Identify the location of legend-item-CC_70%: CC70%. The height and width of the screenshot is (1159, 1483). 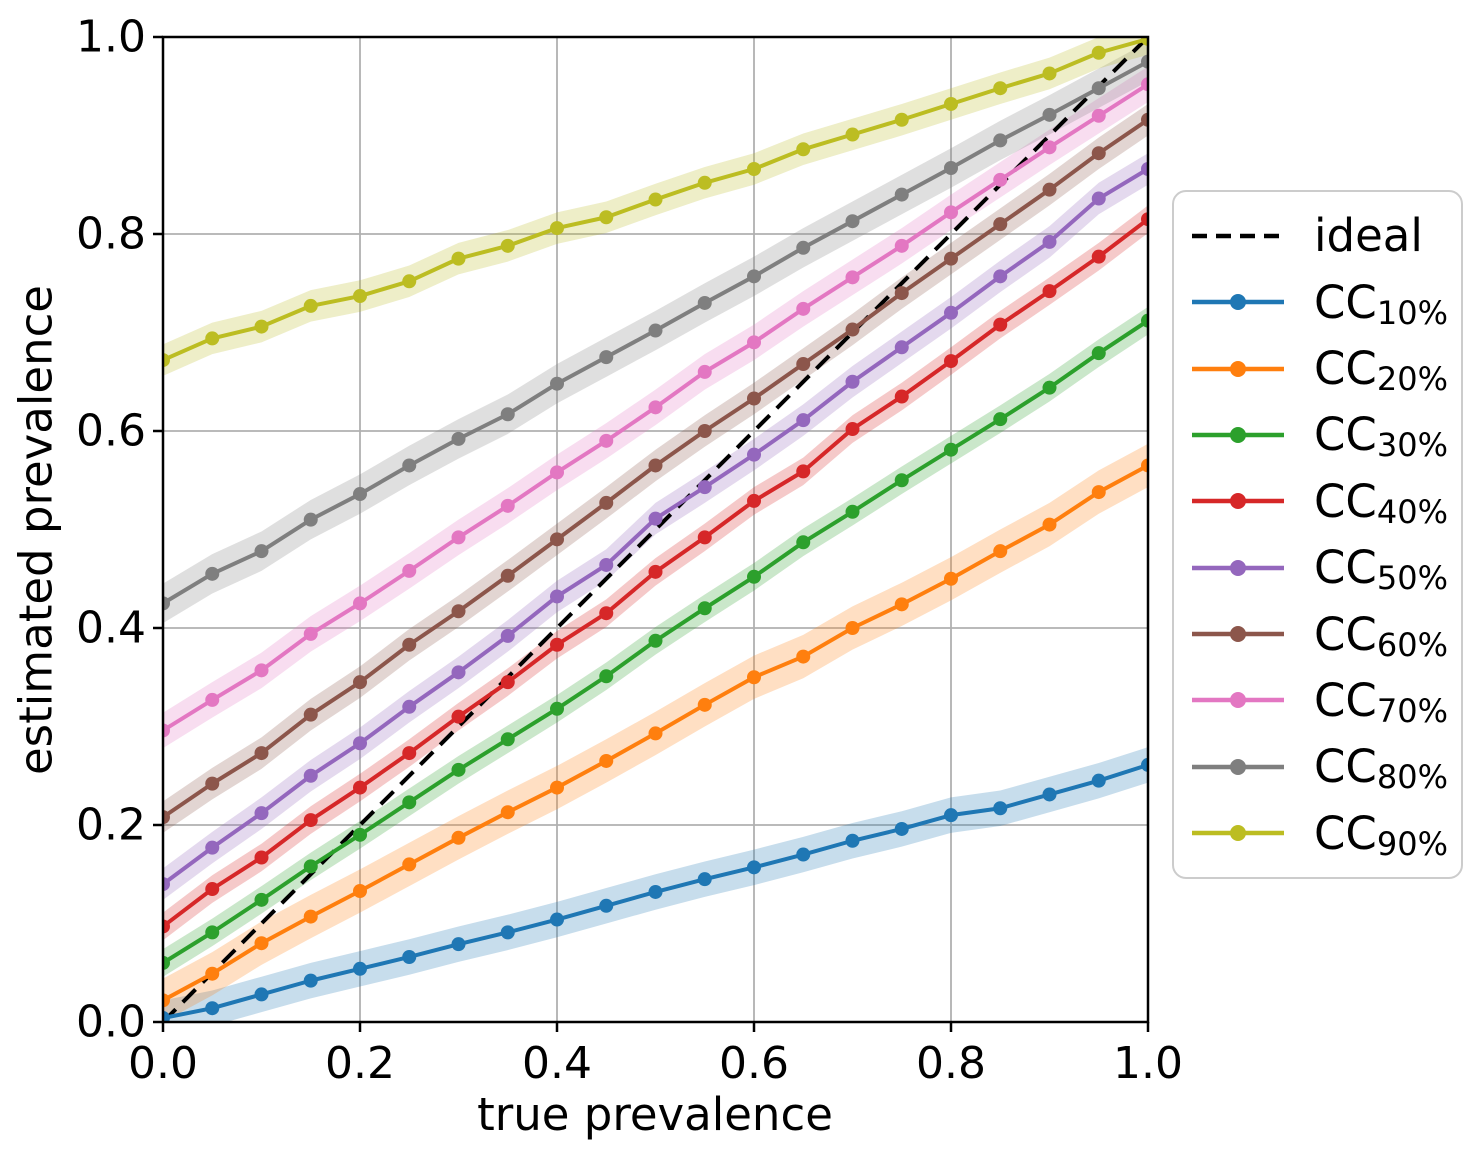
(1323, 700).